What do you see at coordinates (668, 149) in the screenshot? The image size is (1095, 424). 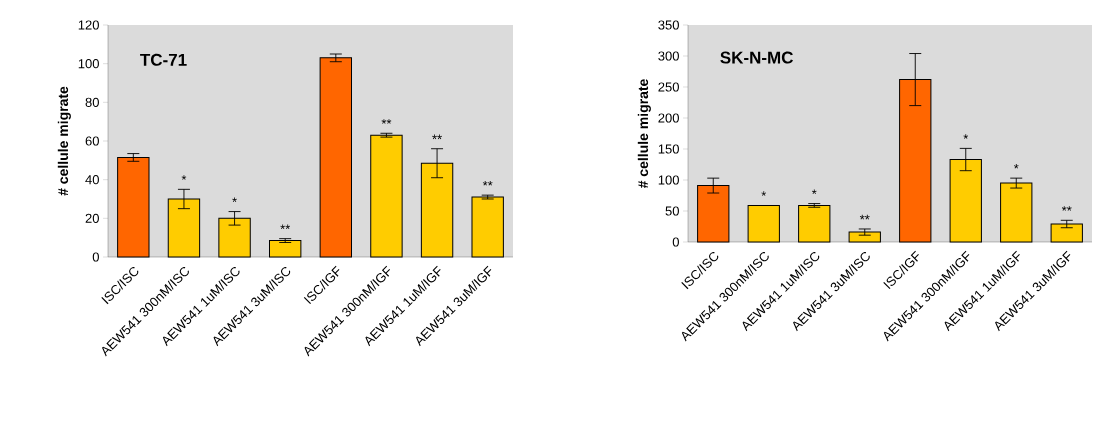 I see `y-tick-label: 150` at bounding box center [668, 149].